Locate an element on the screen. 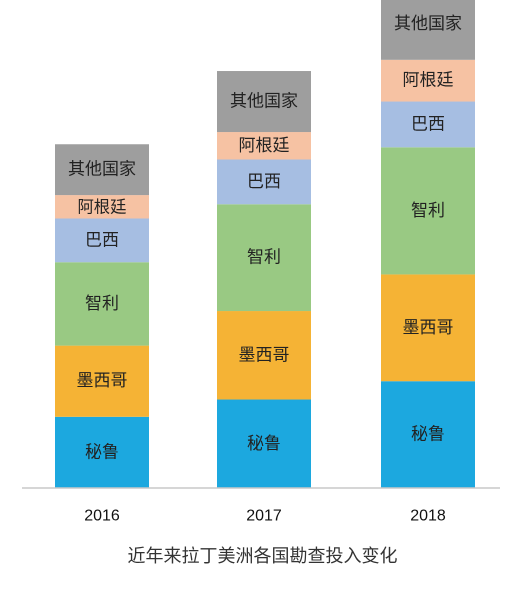  x-tick-layer: 2016 2017 2018 is located at coordinates (265, 516).